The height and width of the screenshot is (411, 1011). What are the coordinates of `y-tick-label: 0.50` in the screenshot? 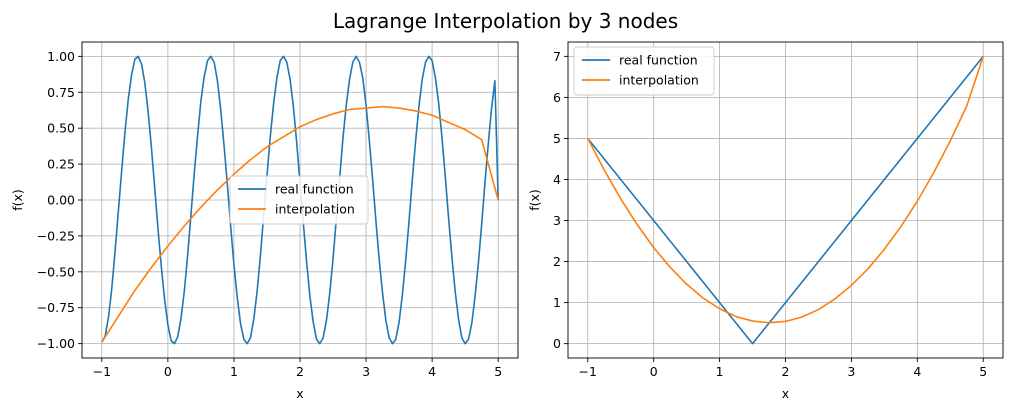 It's located at (61, 128).